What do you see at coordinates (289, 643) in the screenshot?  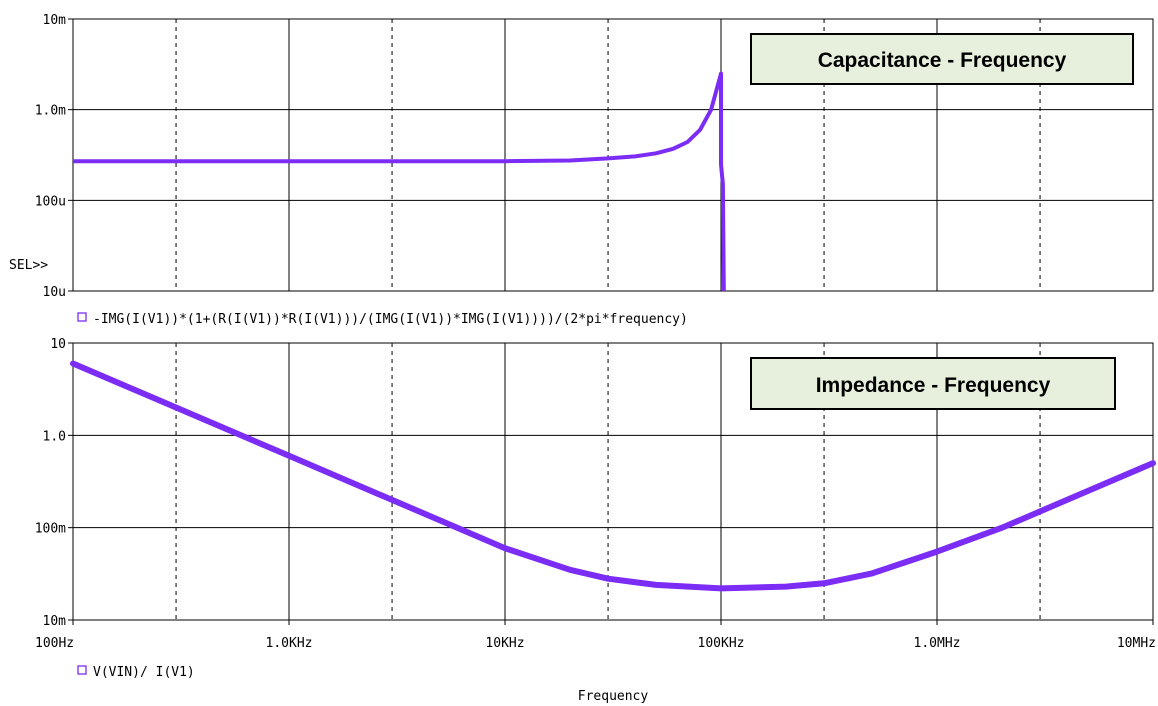 I see `x-tick-label: 1.0KHz` at bounding box center [289, 643].